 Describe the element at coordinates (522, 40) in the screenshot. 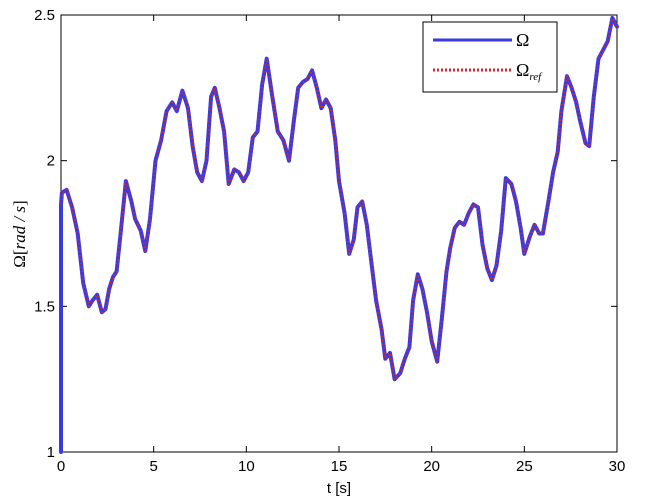

I see `legend-label-omega: Ω` at that location.